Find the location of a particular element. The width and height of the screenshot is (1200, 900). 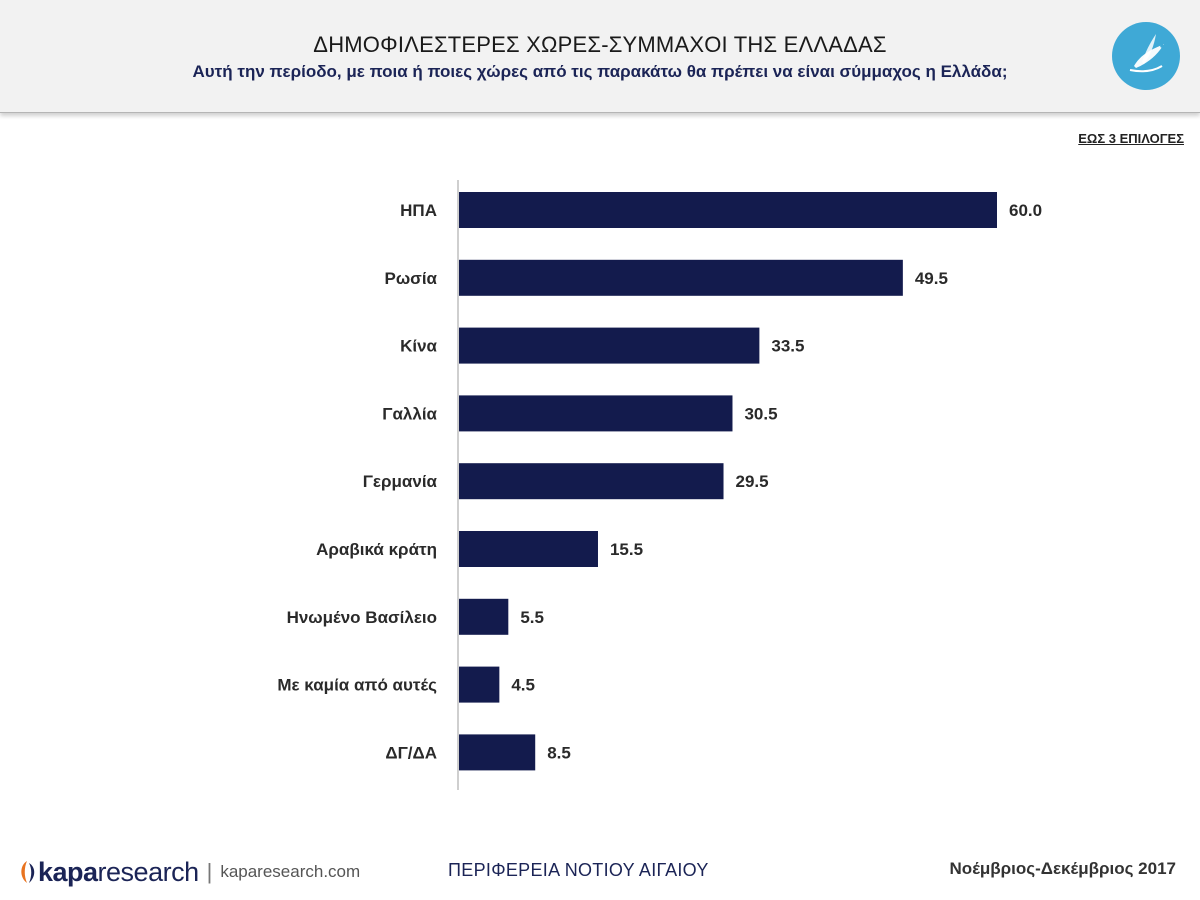

category-label: Αραβικά κράτη is located at coordinates (376, 549).